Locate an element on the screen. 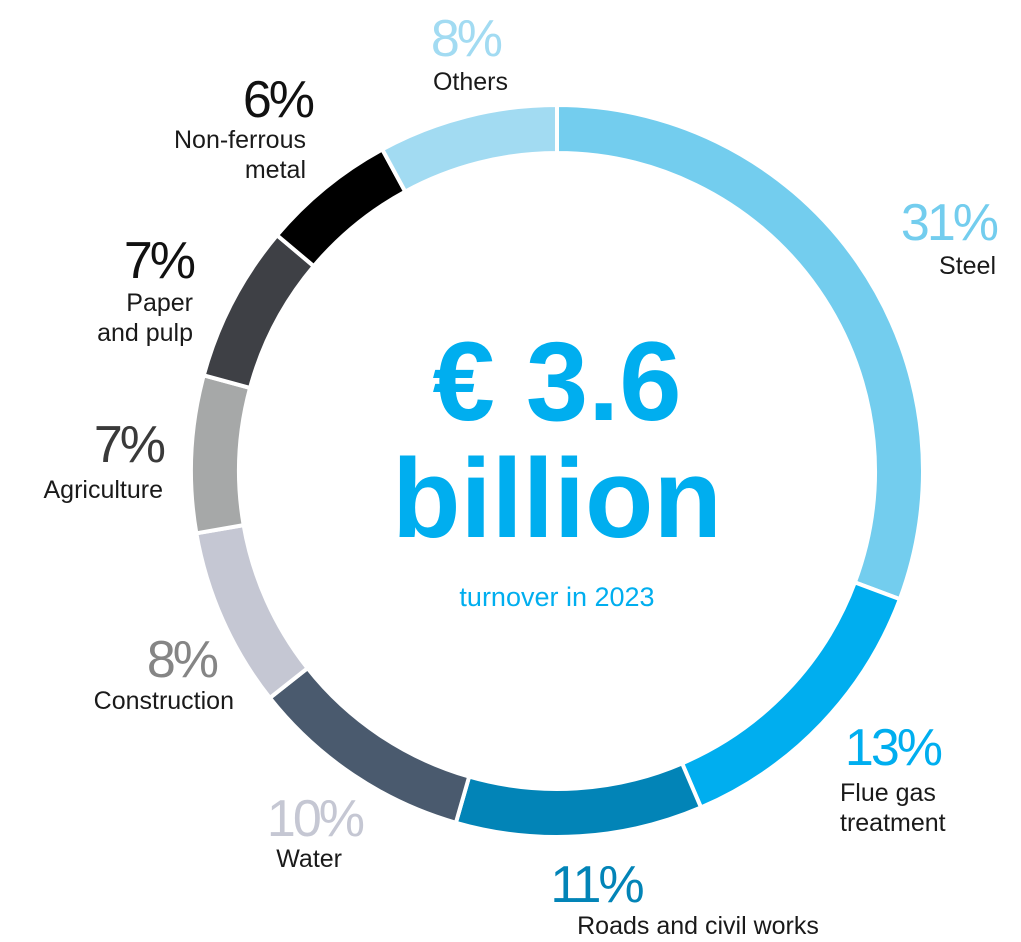 Image resolution: width=1021 pixels, height=942 pixels. category-label-paper-and-pulp: Paper and pulp is located at coordinates (145, 318).